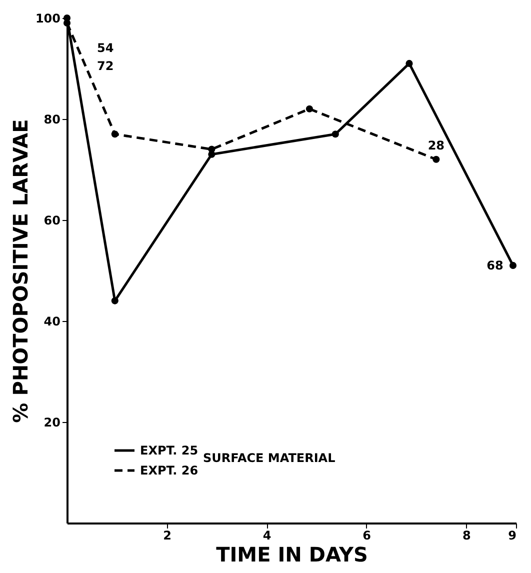 The width and height of the screenshot is (531, 573). Describe the element at coordinates (367, 535) in the screenshot. I see `x-tick-label: 6` at that location.